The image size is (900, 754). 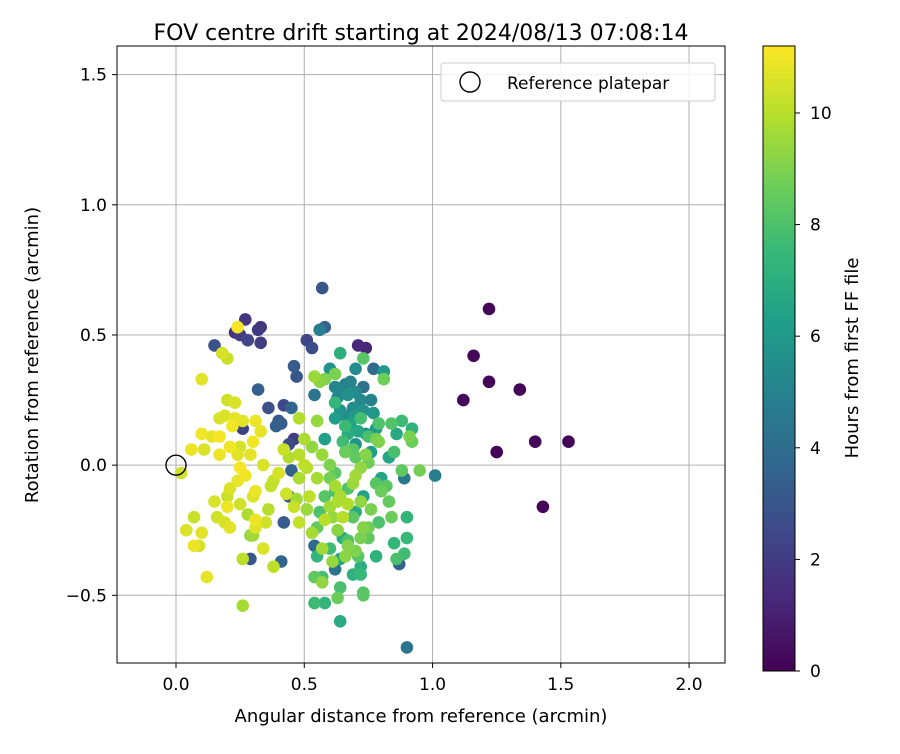 What do you see at coordinates (470, 82) in the screenshot?
I see `legend-open-circle-icon` at bounding box center [470, 82].